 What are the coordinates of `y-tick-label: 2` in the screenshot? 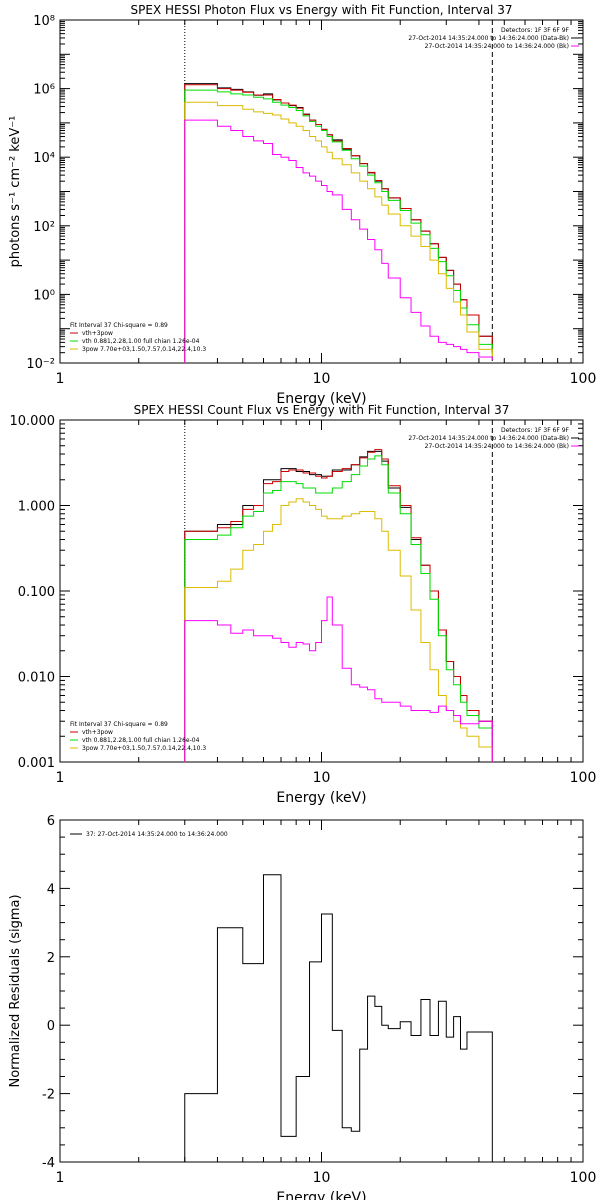 It's located at (51, 958).